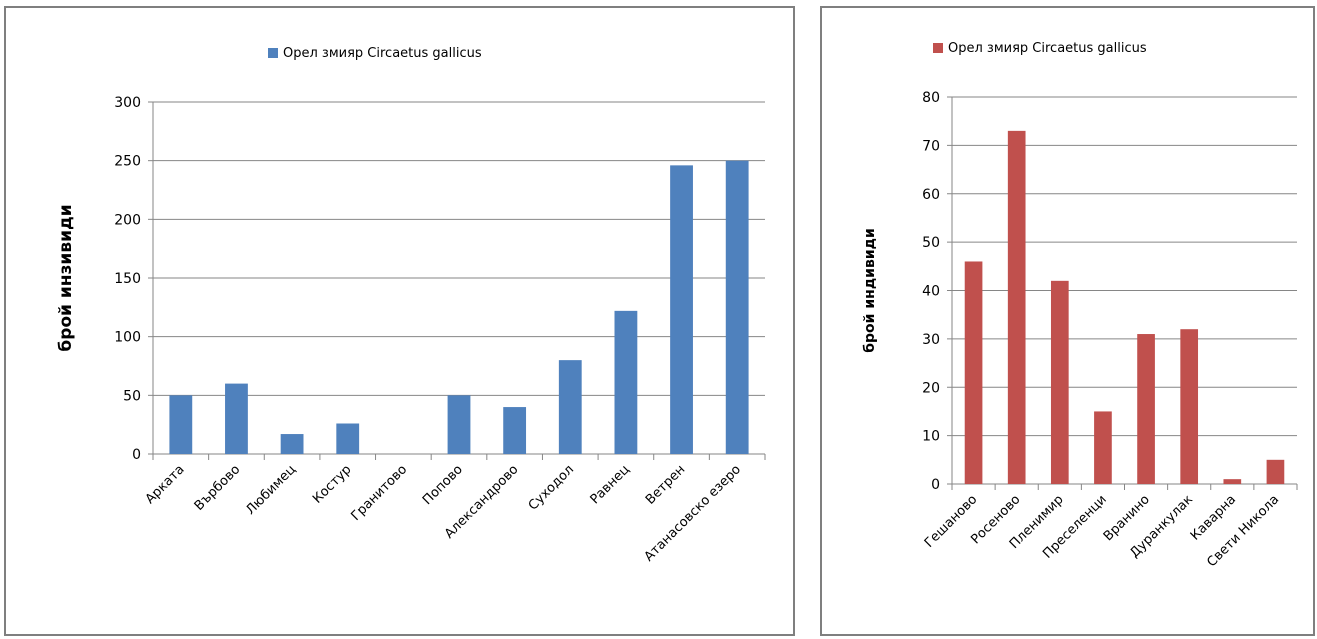 Image resolution: width=1317 pixels, height=639 pixels. What do you see at coordinates (931, 388) in the screenshot?
I see `y-tick-label: 20` at bounding box center [931, 388].